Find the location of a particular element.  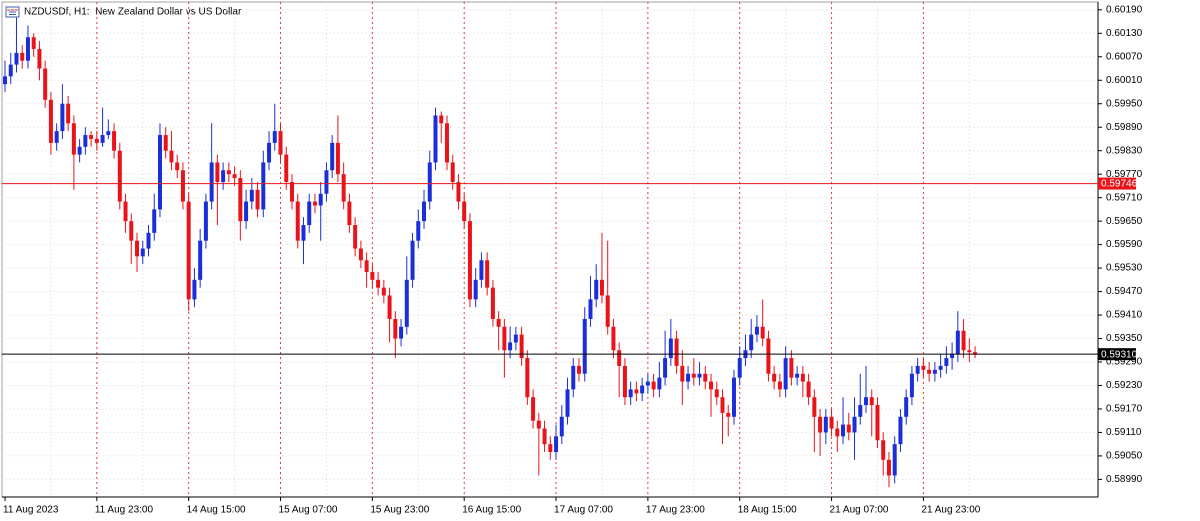

x-tick-label: 15 Aug 23:00 is located at coordinates (399, 510).